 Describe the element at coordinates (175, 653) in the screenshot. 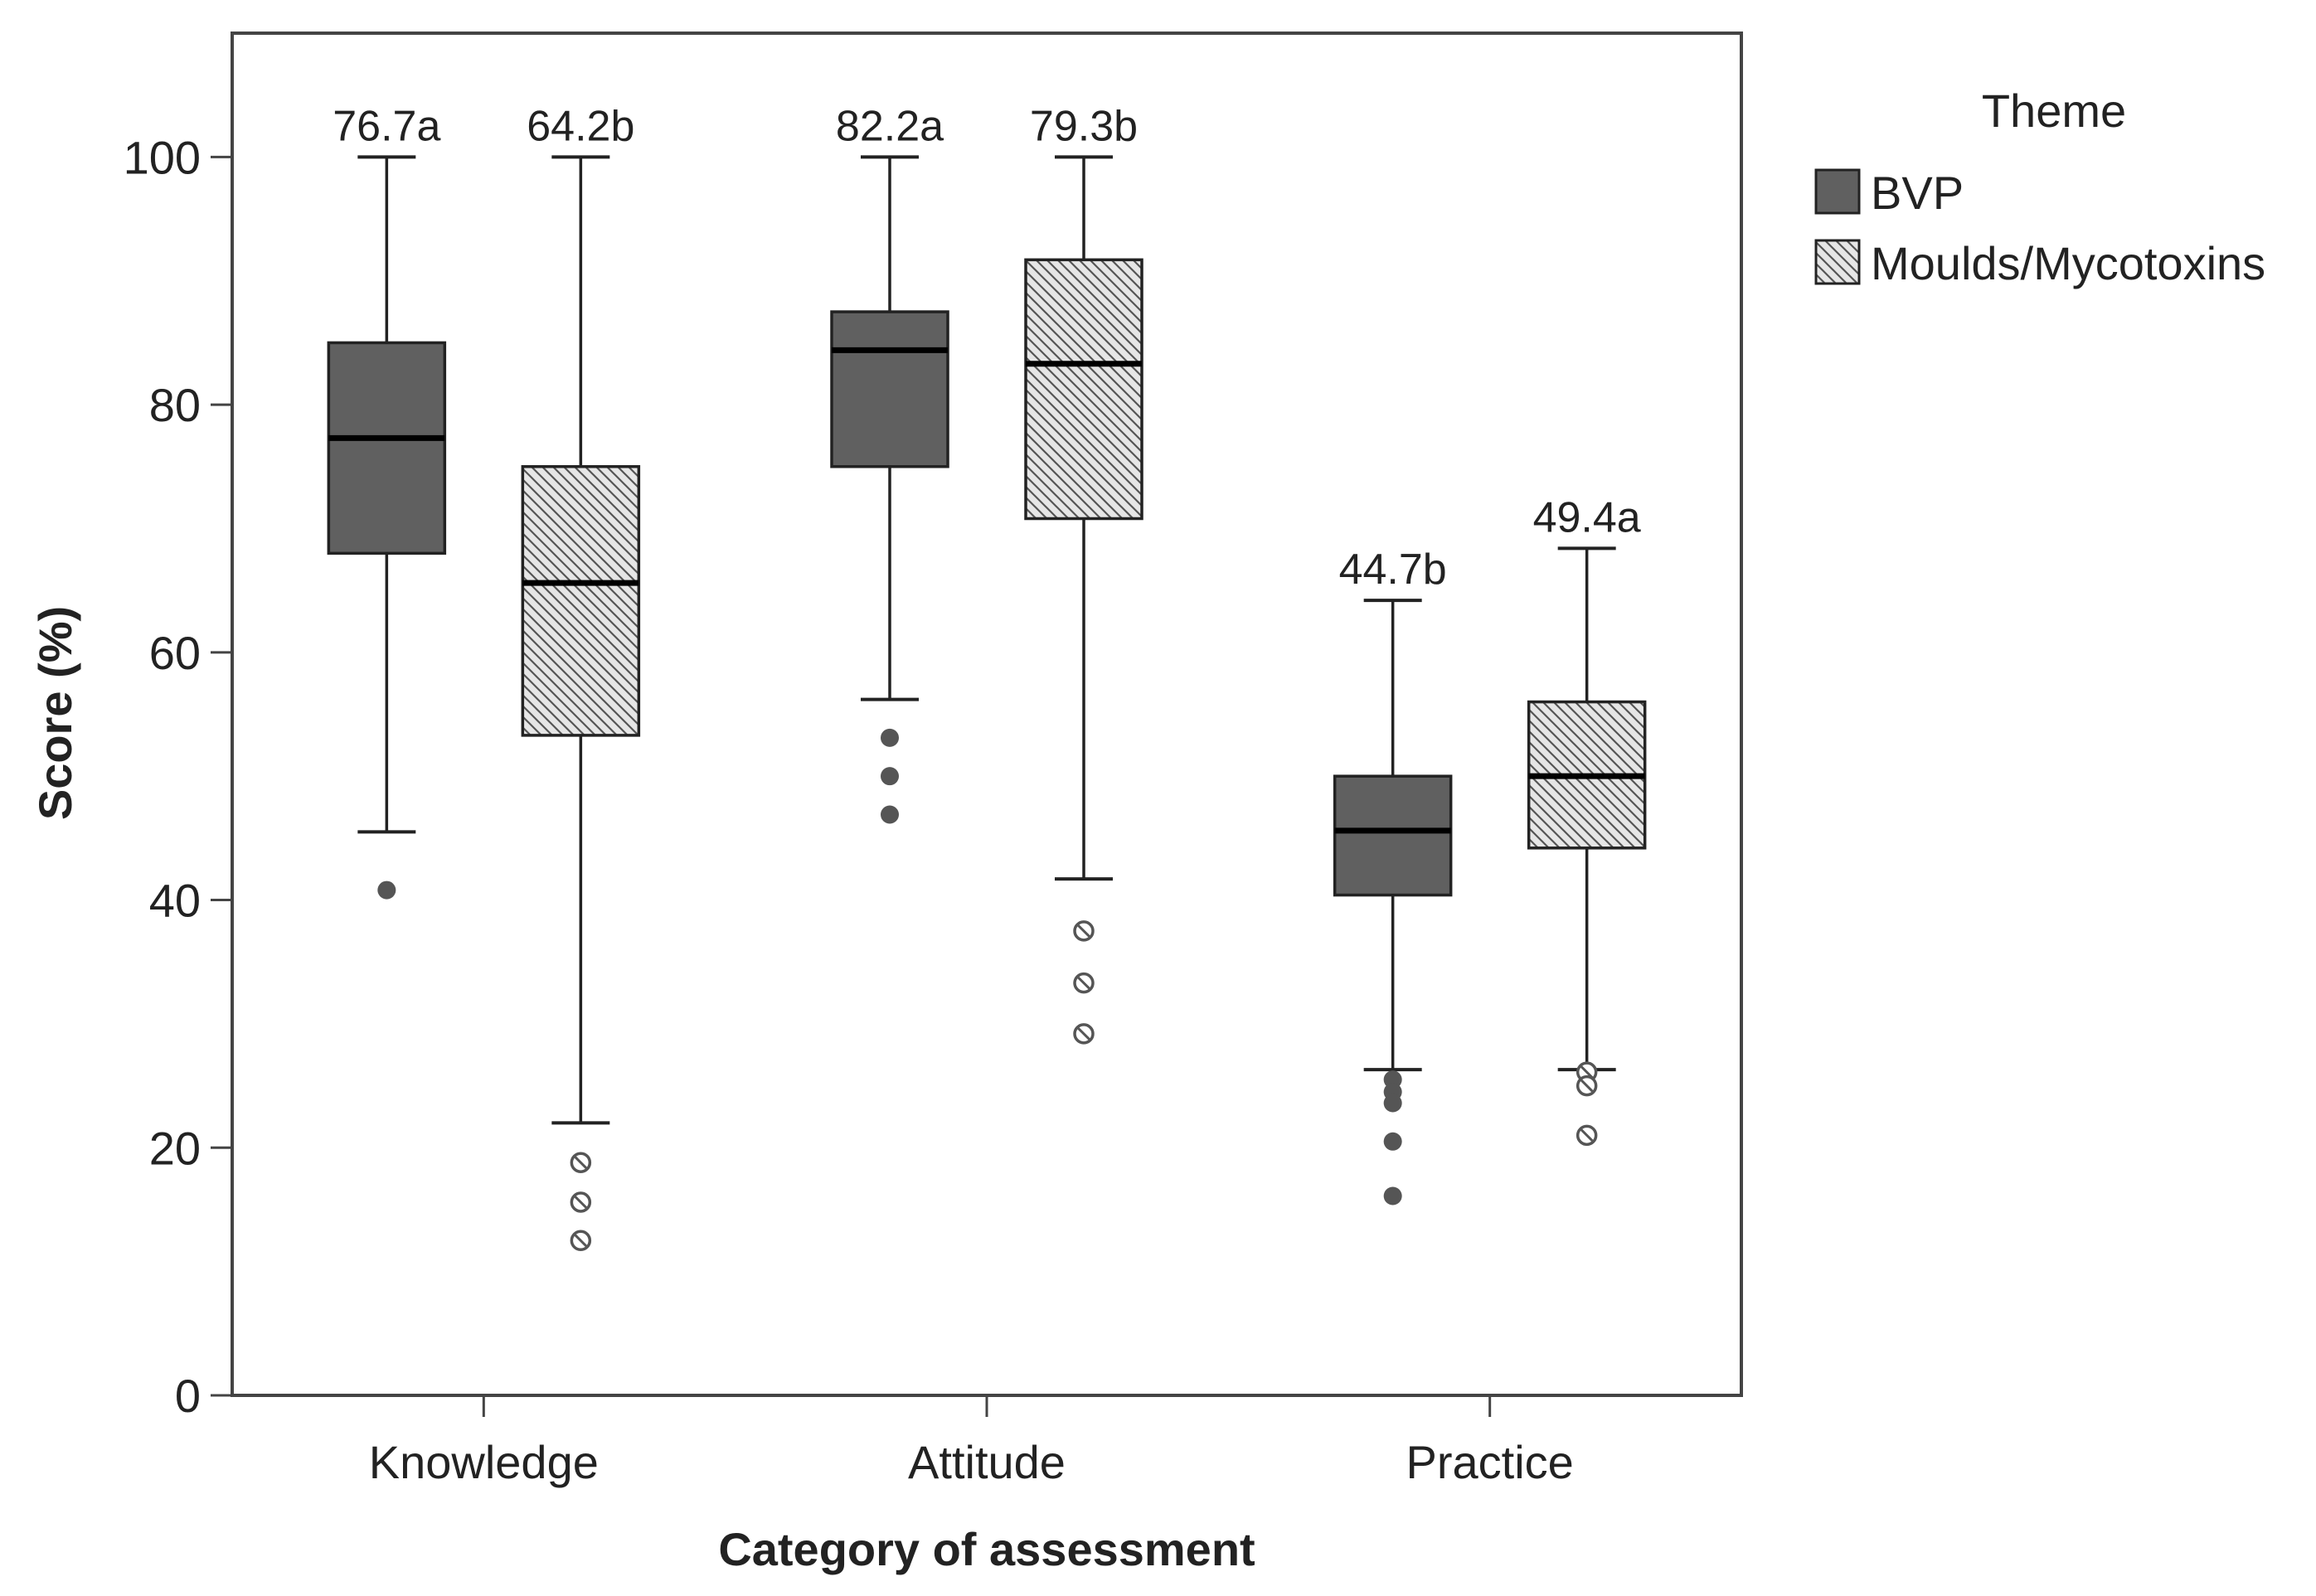

I see `y-tick-label-60: 60` at that location.